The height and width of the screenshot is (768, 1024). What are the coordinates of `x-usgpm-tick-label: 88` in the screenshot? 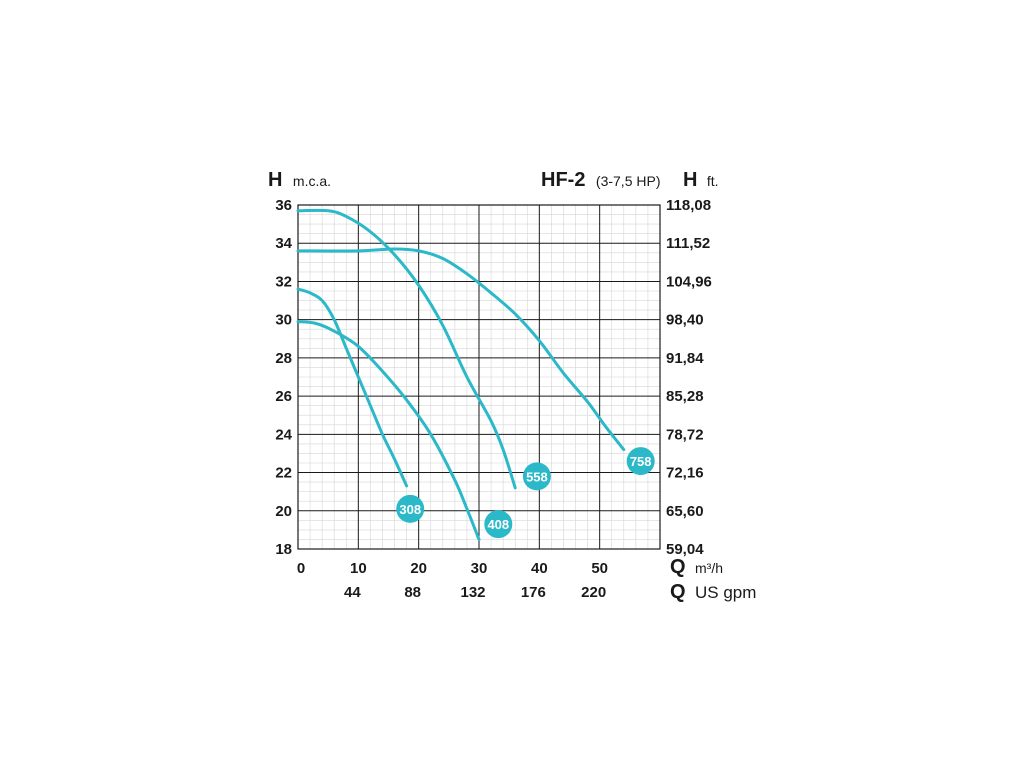 It's located at (412, 592).